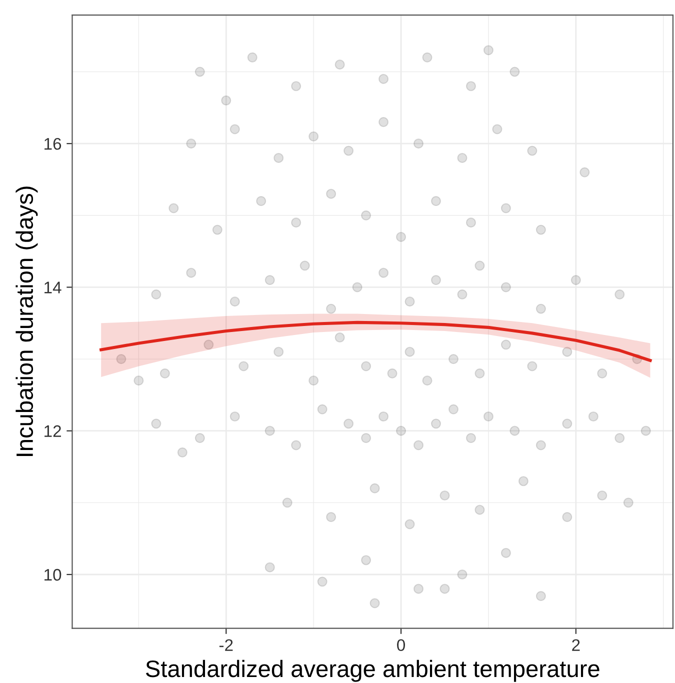 This screenshot has height=683, width=675. I want to click on y-axis-title: Incubation duration (days), so click(27, 321).